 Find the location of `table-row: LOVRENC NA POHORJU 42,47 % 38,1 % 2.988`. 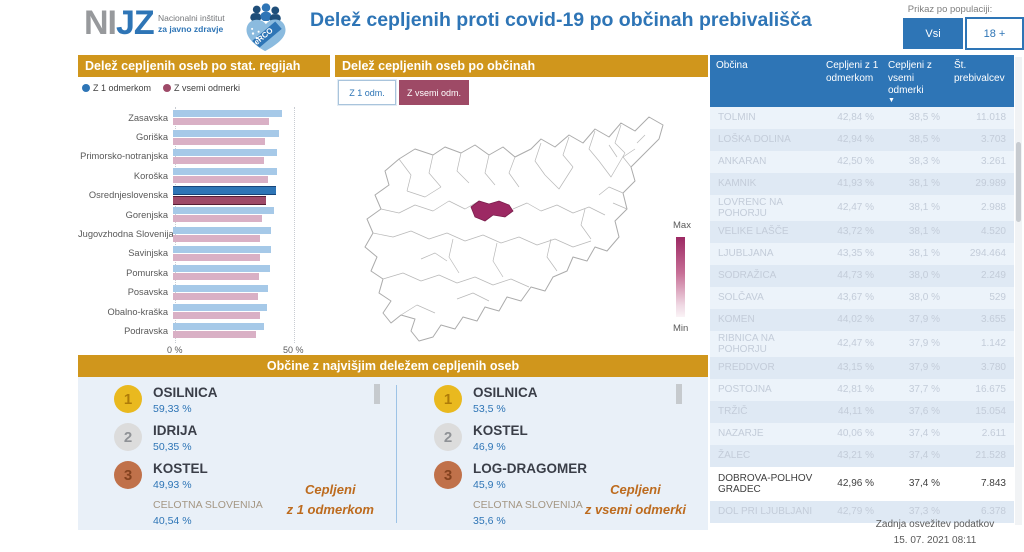

table-row: LOVRENC NA POHORJU 42,47 % 38,1 % 2.988 is located at coordinates (862, 207).